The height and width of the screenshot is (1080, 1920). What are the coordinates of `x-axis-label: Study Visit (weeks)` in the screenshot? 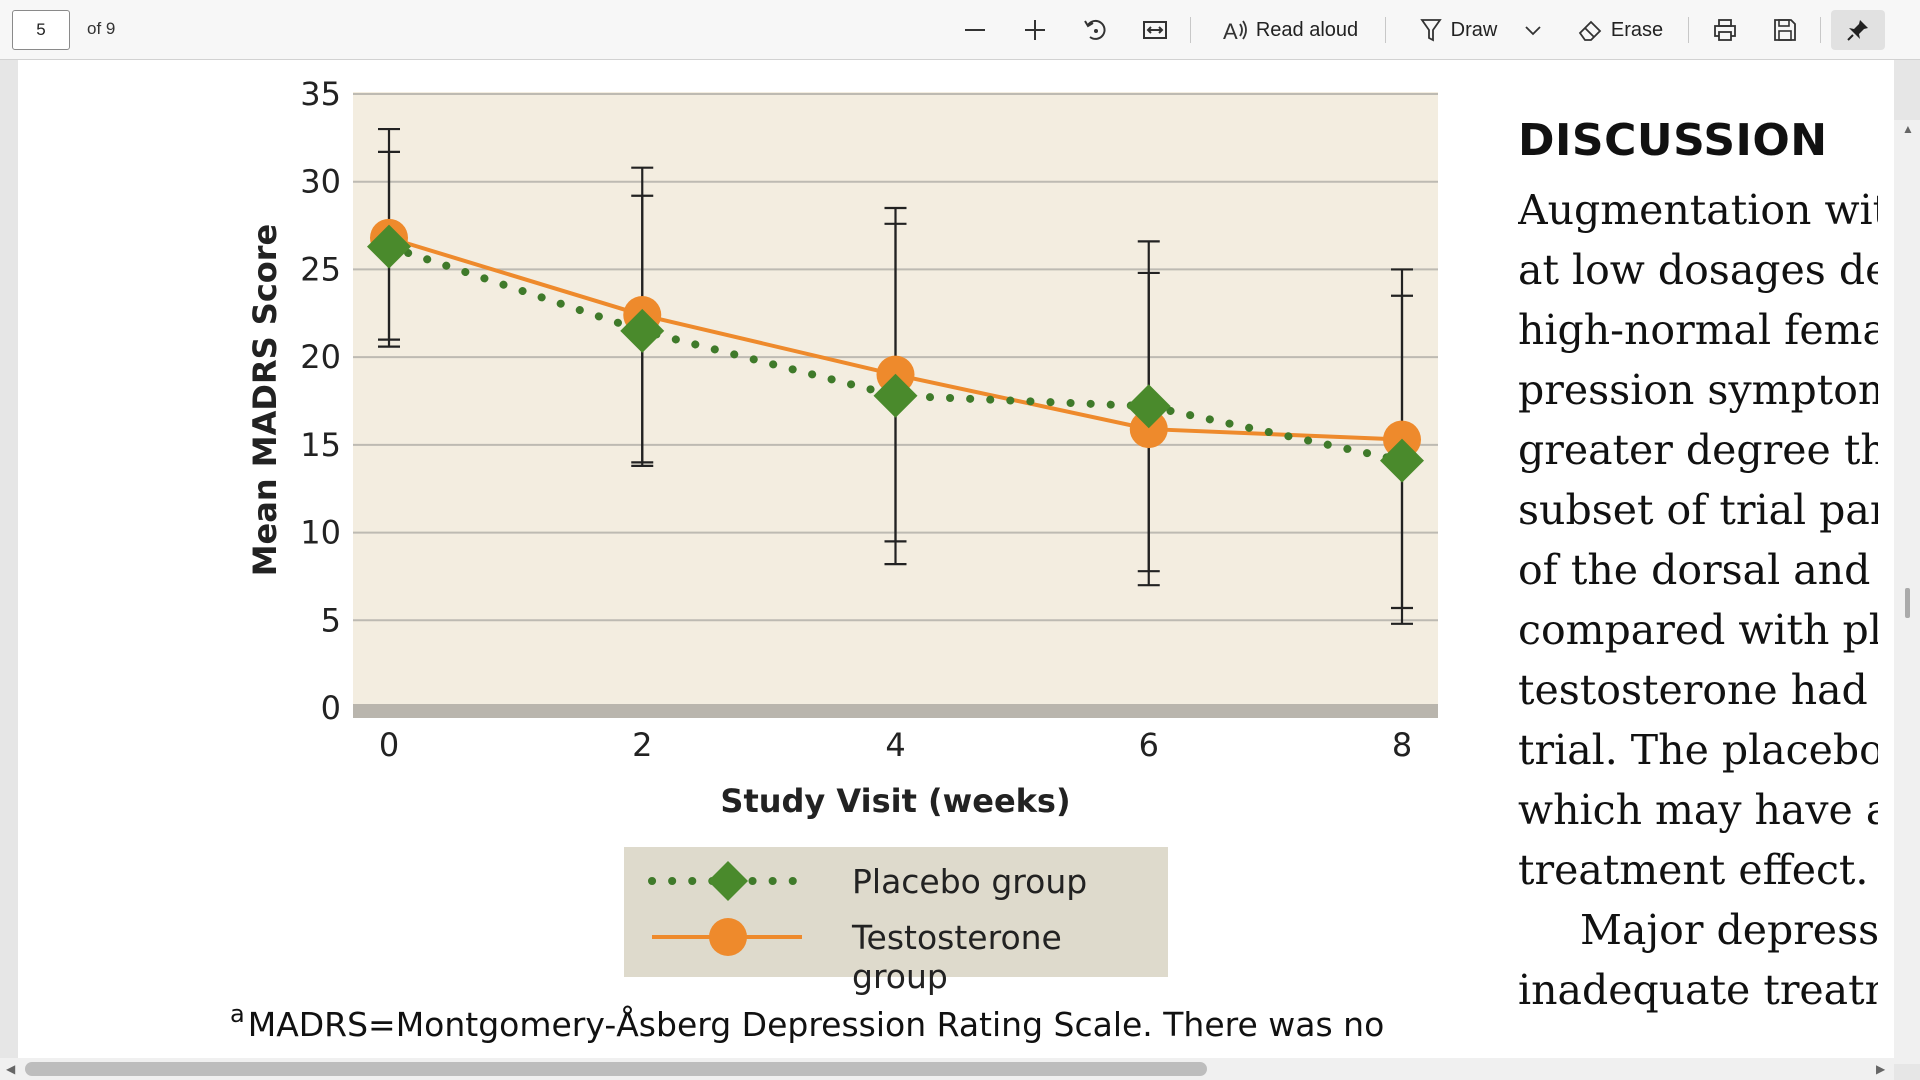 It's located at (895, 801).